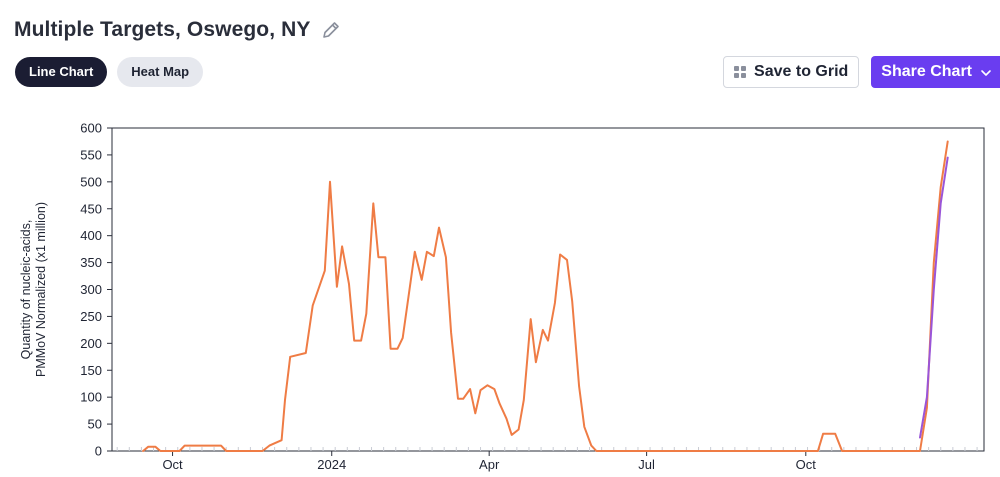  Describe the element at coordinates (109, 72) in the screenshot. I see `view-toggle: Line Chart Heat Map` at that location.